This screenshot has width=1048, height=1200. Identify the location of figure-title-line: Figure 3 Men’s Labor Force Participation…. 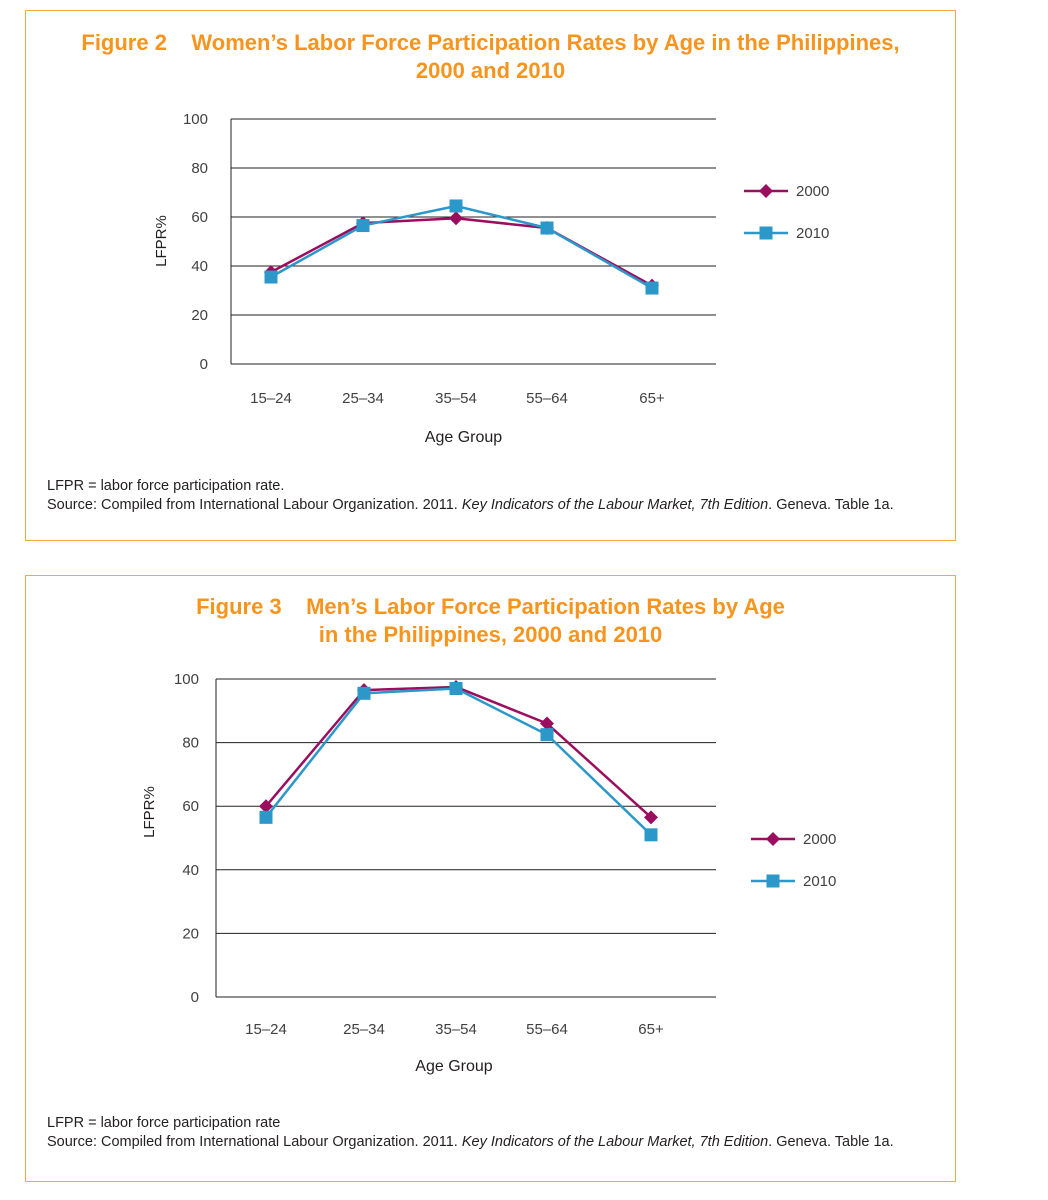
(490, 606).